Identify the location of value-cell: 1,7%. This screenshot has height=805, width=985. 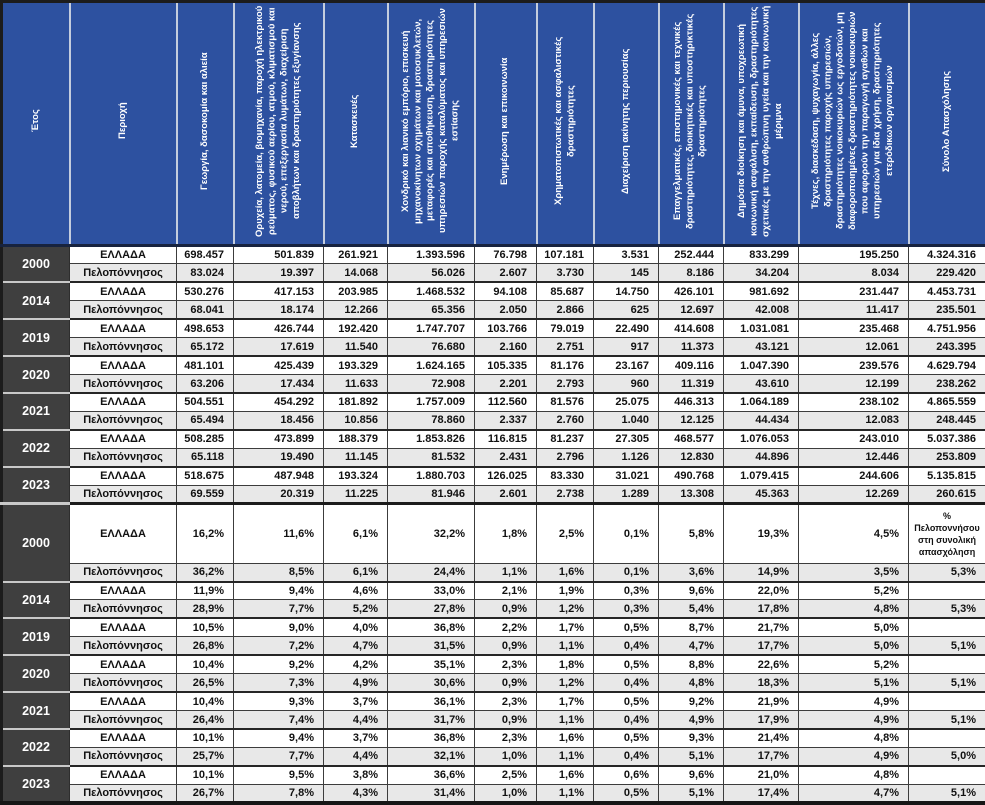
(565, 701).